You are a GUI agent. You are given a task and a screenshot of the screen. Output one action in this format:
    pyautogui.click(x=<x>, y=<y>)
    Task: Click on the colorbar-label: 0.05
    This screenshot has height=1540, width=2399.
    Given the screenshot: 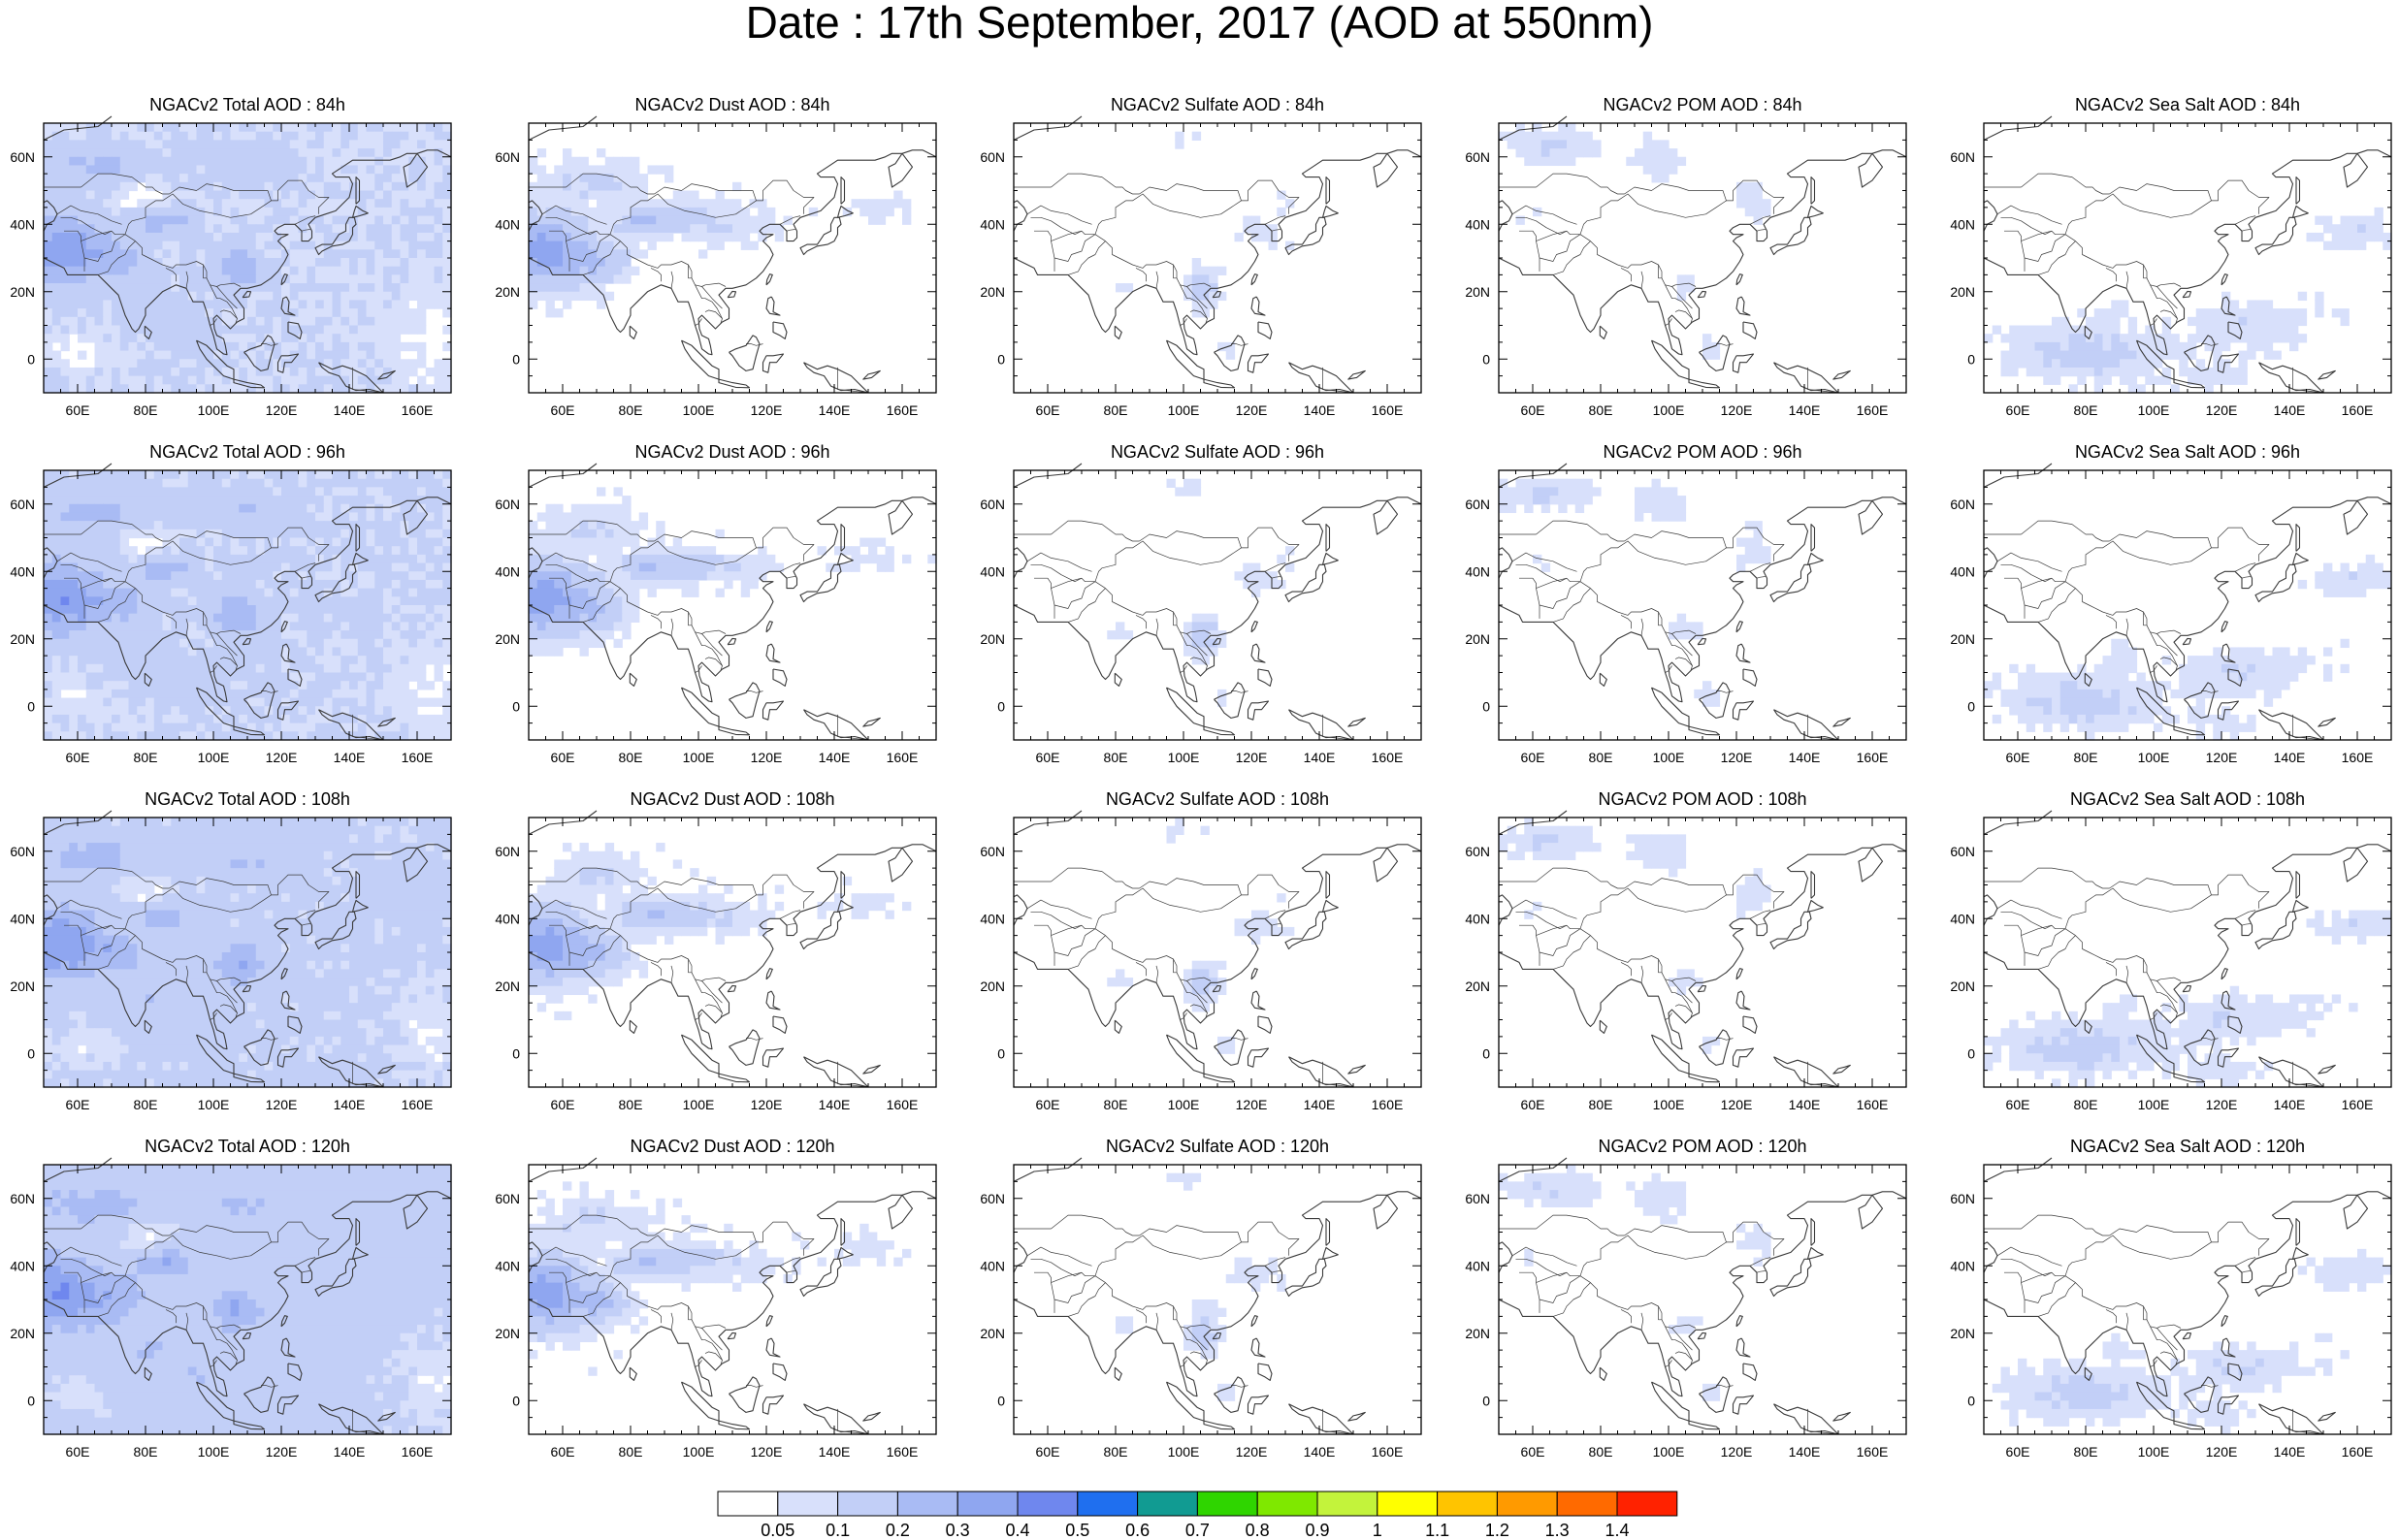 What is the action you would take?
    pyautogui.click(x=778, y=1530)
    